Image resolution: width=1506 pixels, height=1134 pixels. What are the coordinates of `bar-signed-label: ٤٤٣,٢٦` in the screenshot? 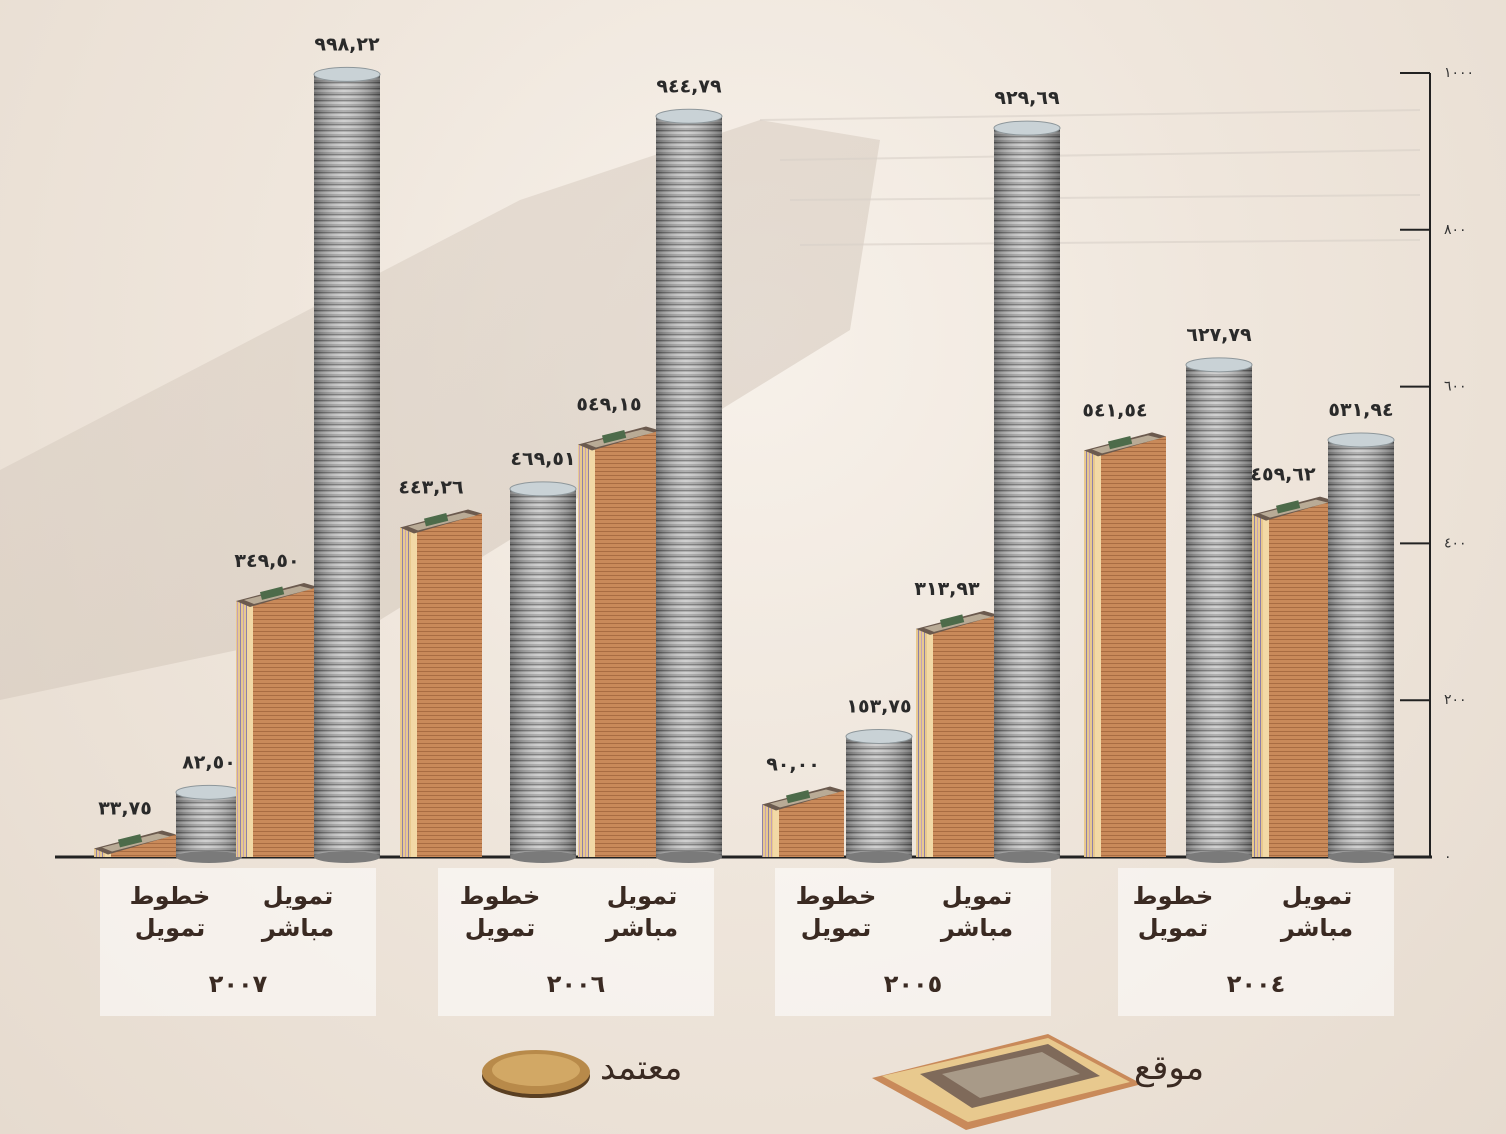 It's located at (430, 487).